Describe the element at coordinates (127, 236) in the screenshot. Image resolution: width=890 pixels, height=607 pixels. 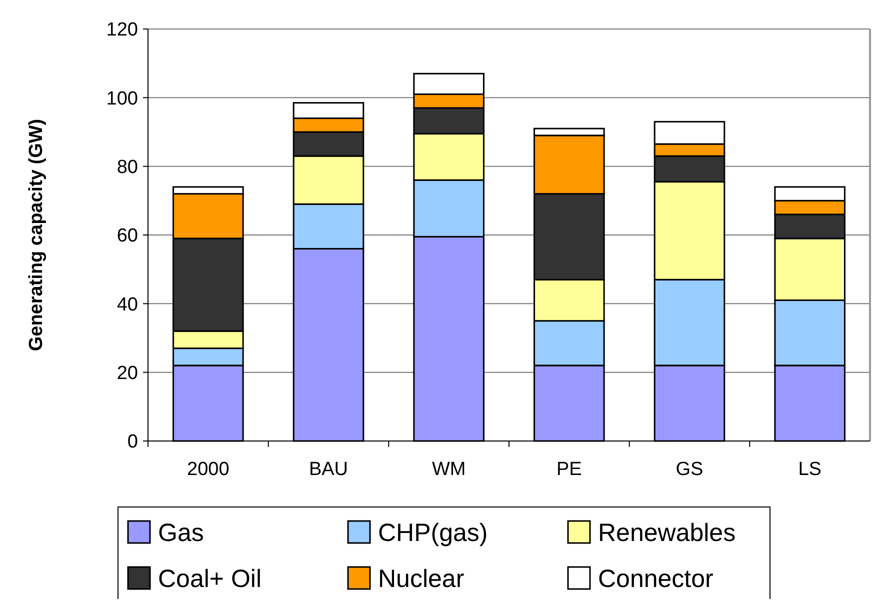
I see `y-tick-label: 60` at that location.